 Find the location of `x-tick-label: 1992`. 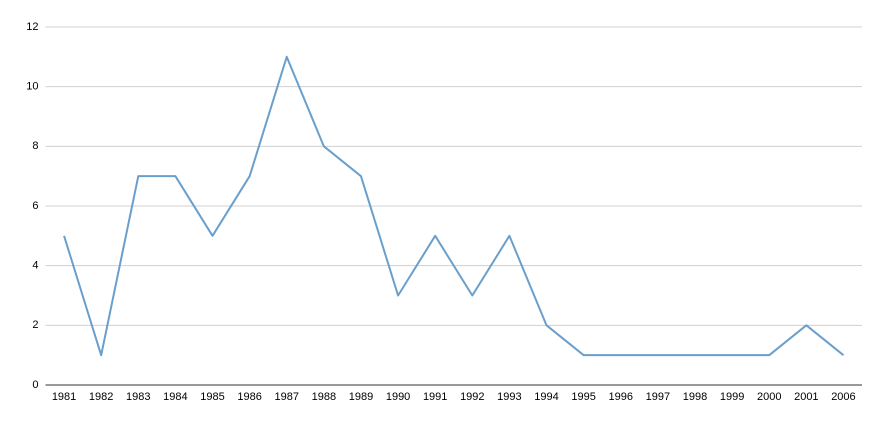

x-tick-label: 1992 is located at coordinates (472, 397).